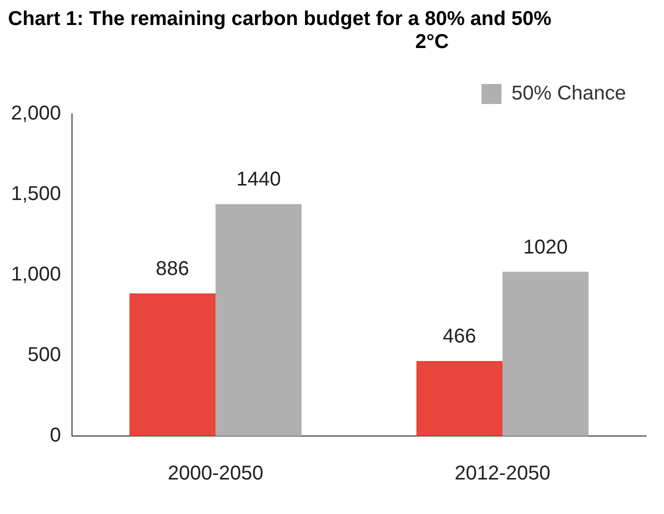 This screenshot has width=664, height=514. What do you see at coordinates (258, 179) in the screenshot?
I see `data-label: 1440` at bounding box center [258, 179].